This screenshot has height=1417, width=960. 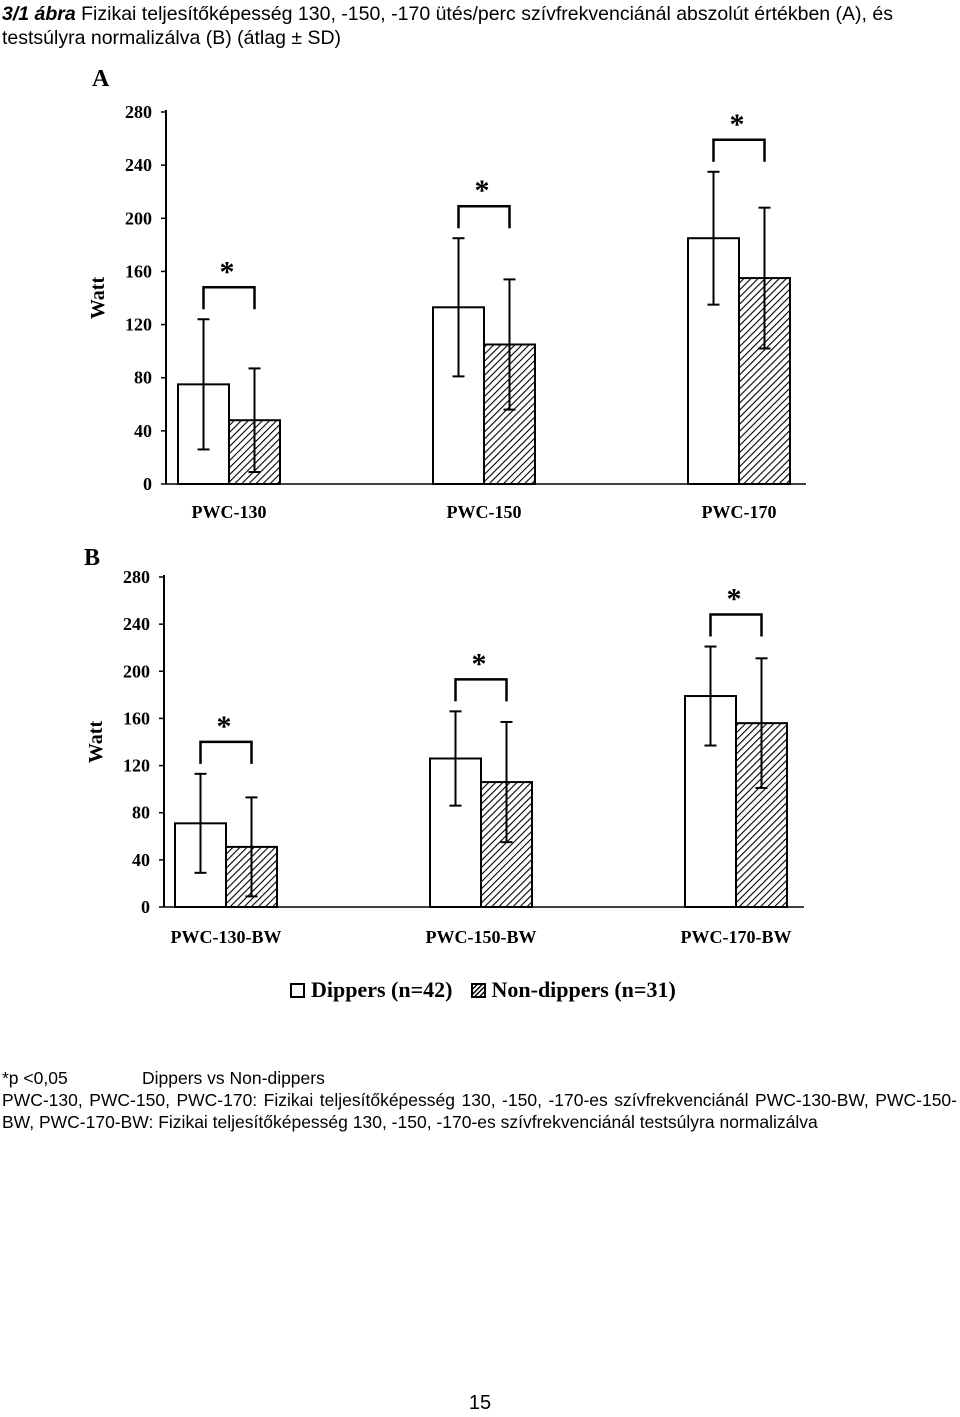 I want to click on chart-legend: Dippers (n=42) Non-dippers (n=31), so click(x=492, y=990).